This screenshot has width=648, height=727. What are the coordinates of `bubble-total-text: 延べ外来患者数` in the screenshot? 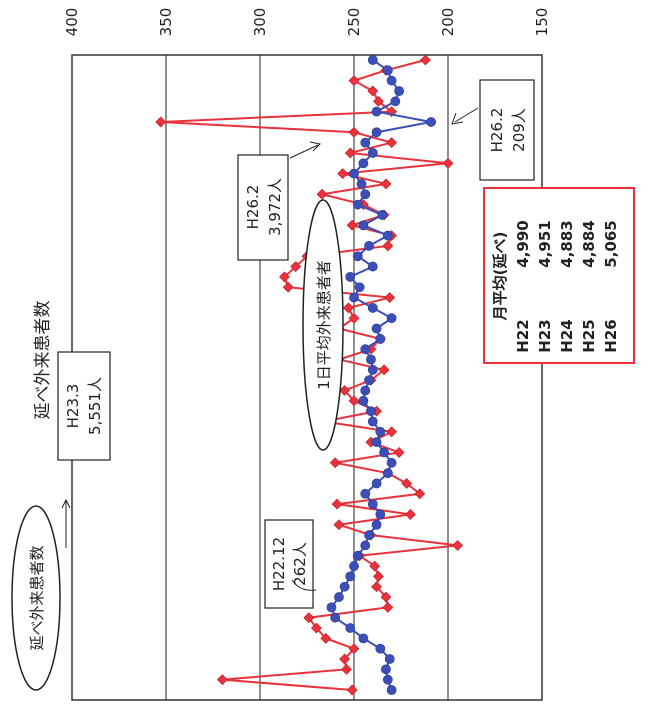 It's located at (37, 597).